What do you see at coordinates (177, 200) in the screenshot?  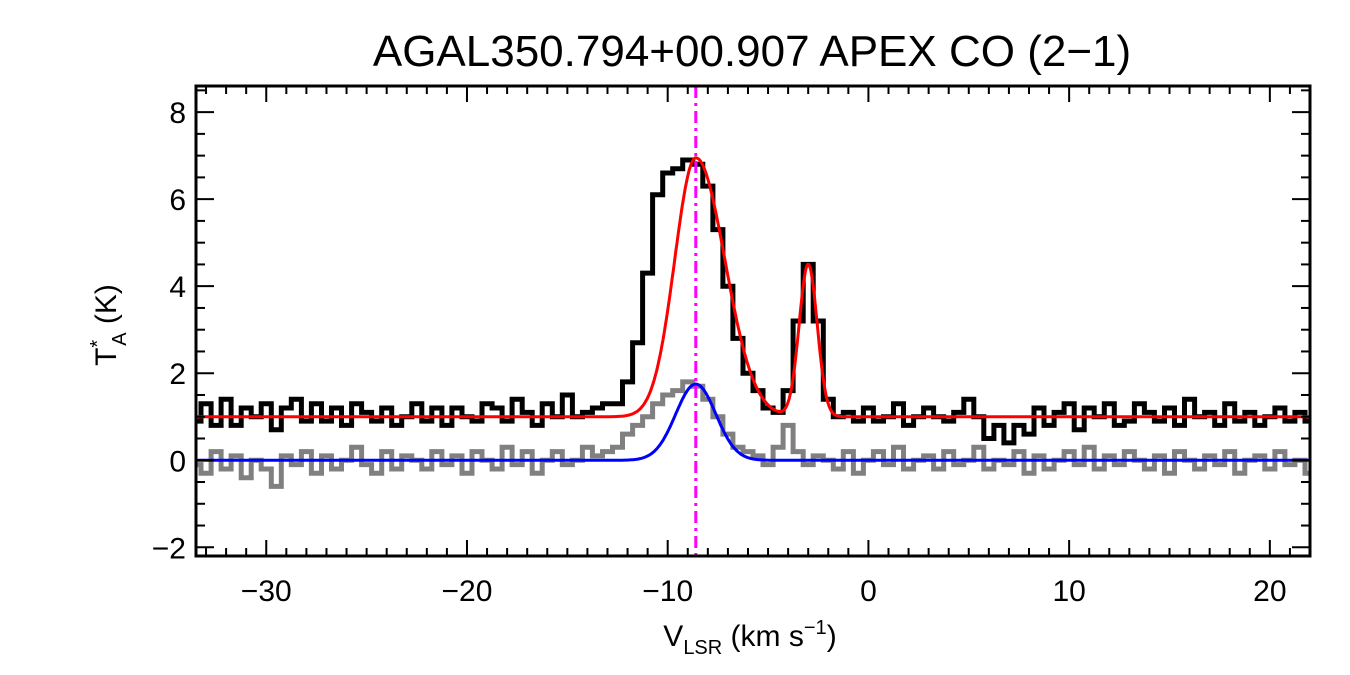 I see `y-tick-label: 6` at bounding box center [177, 200].